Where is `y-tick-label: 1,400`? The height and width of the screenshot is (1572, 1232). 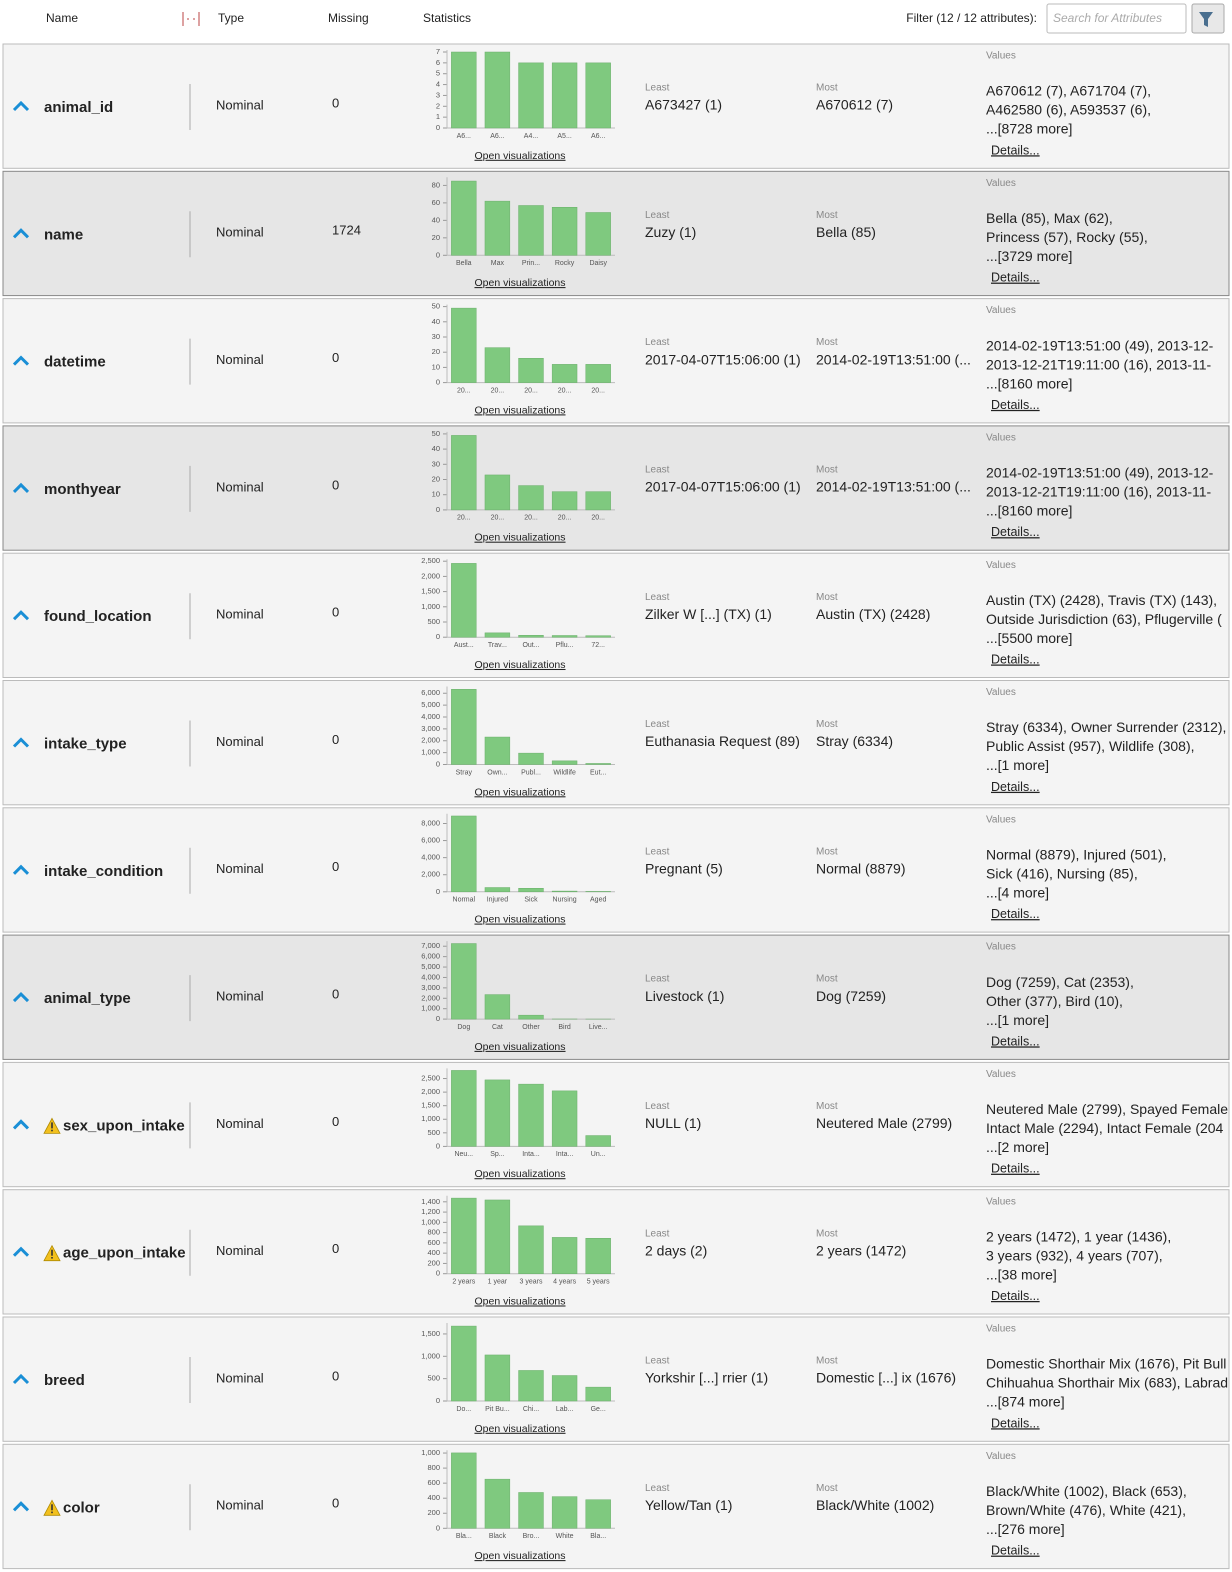
y-tick-label: 1,400 is located at coordinates (430, 1201).